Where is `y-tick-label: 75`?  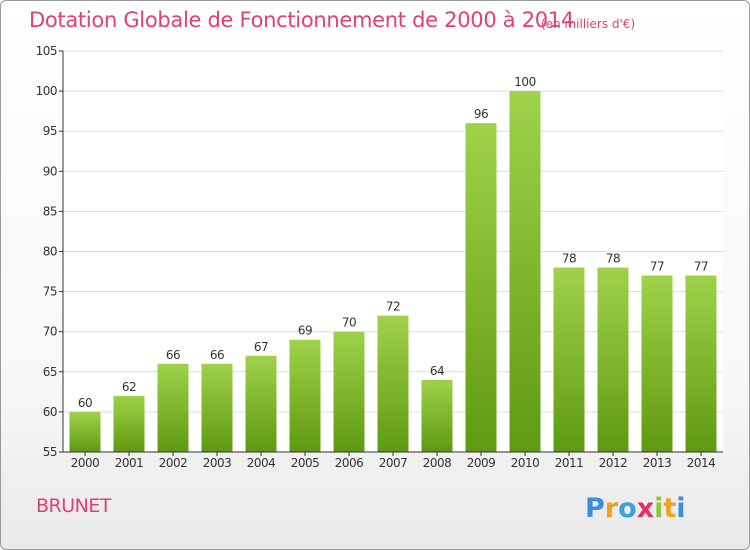
y-tick-label: 75 is located at coordinates (50, 292).